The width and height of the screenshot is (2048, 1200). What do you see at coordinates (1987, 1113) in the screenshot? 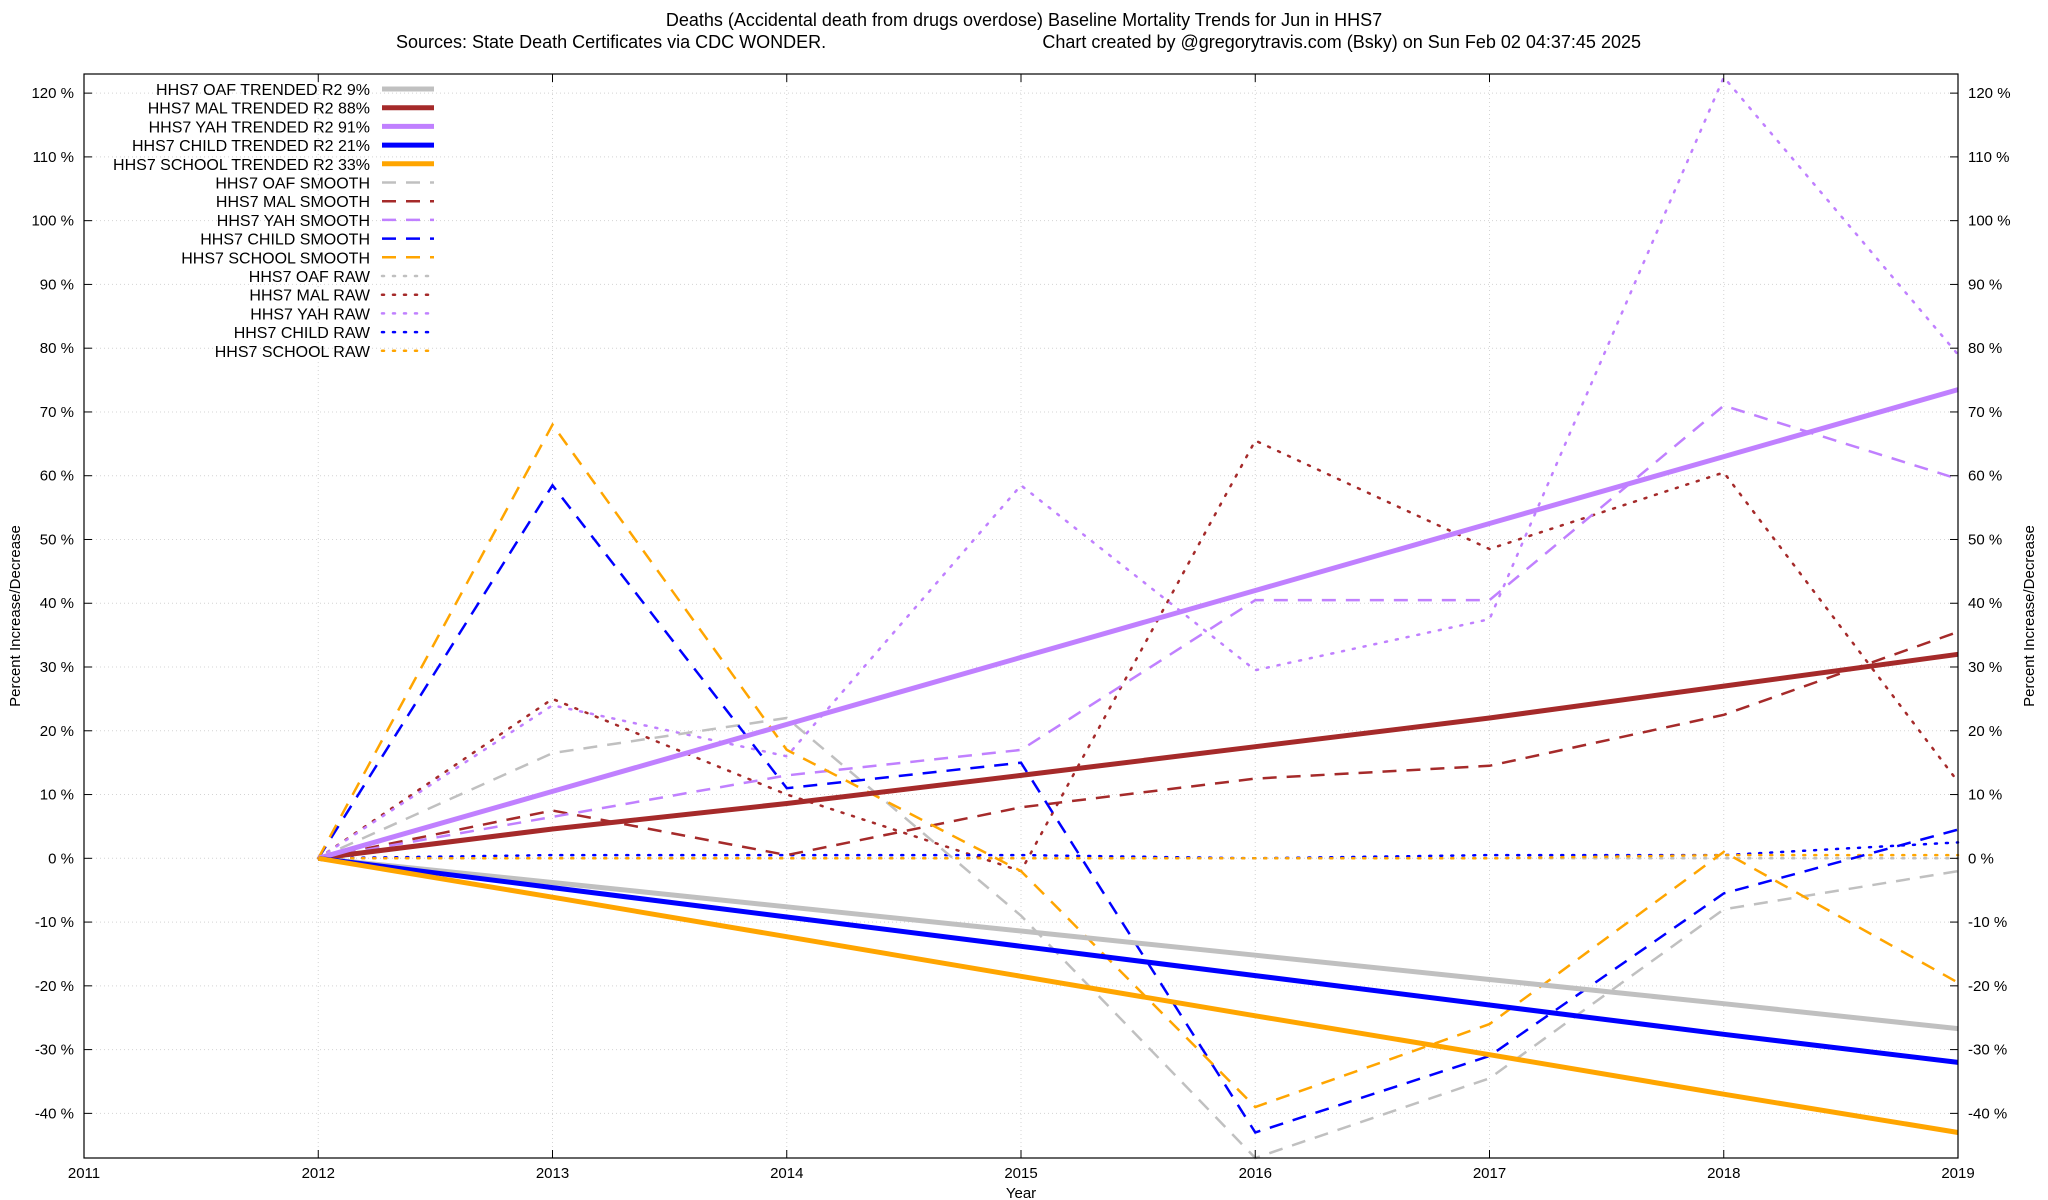
I see `y-tick-label-right: -40 %` at bounding box center [1987, 1113].